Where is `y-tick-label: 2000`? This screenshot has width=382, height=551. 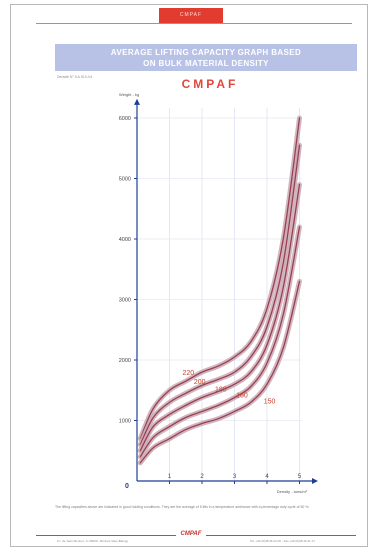
y-tick-label: 2000 is located at coordinates (125, 361).